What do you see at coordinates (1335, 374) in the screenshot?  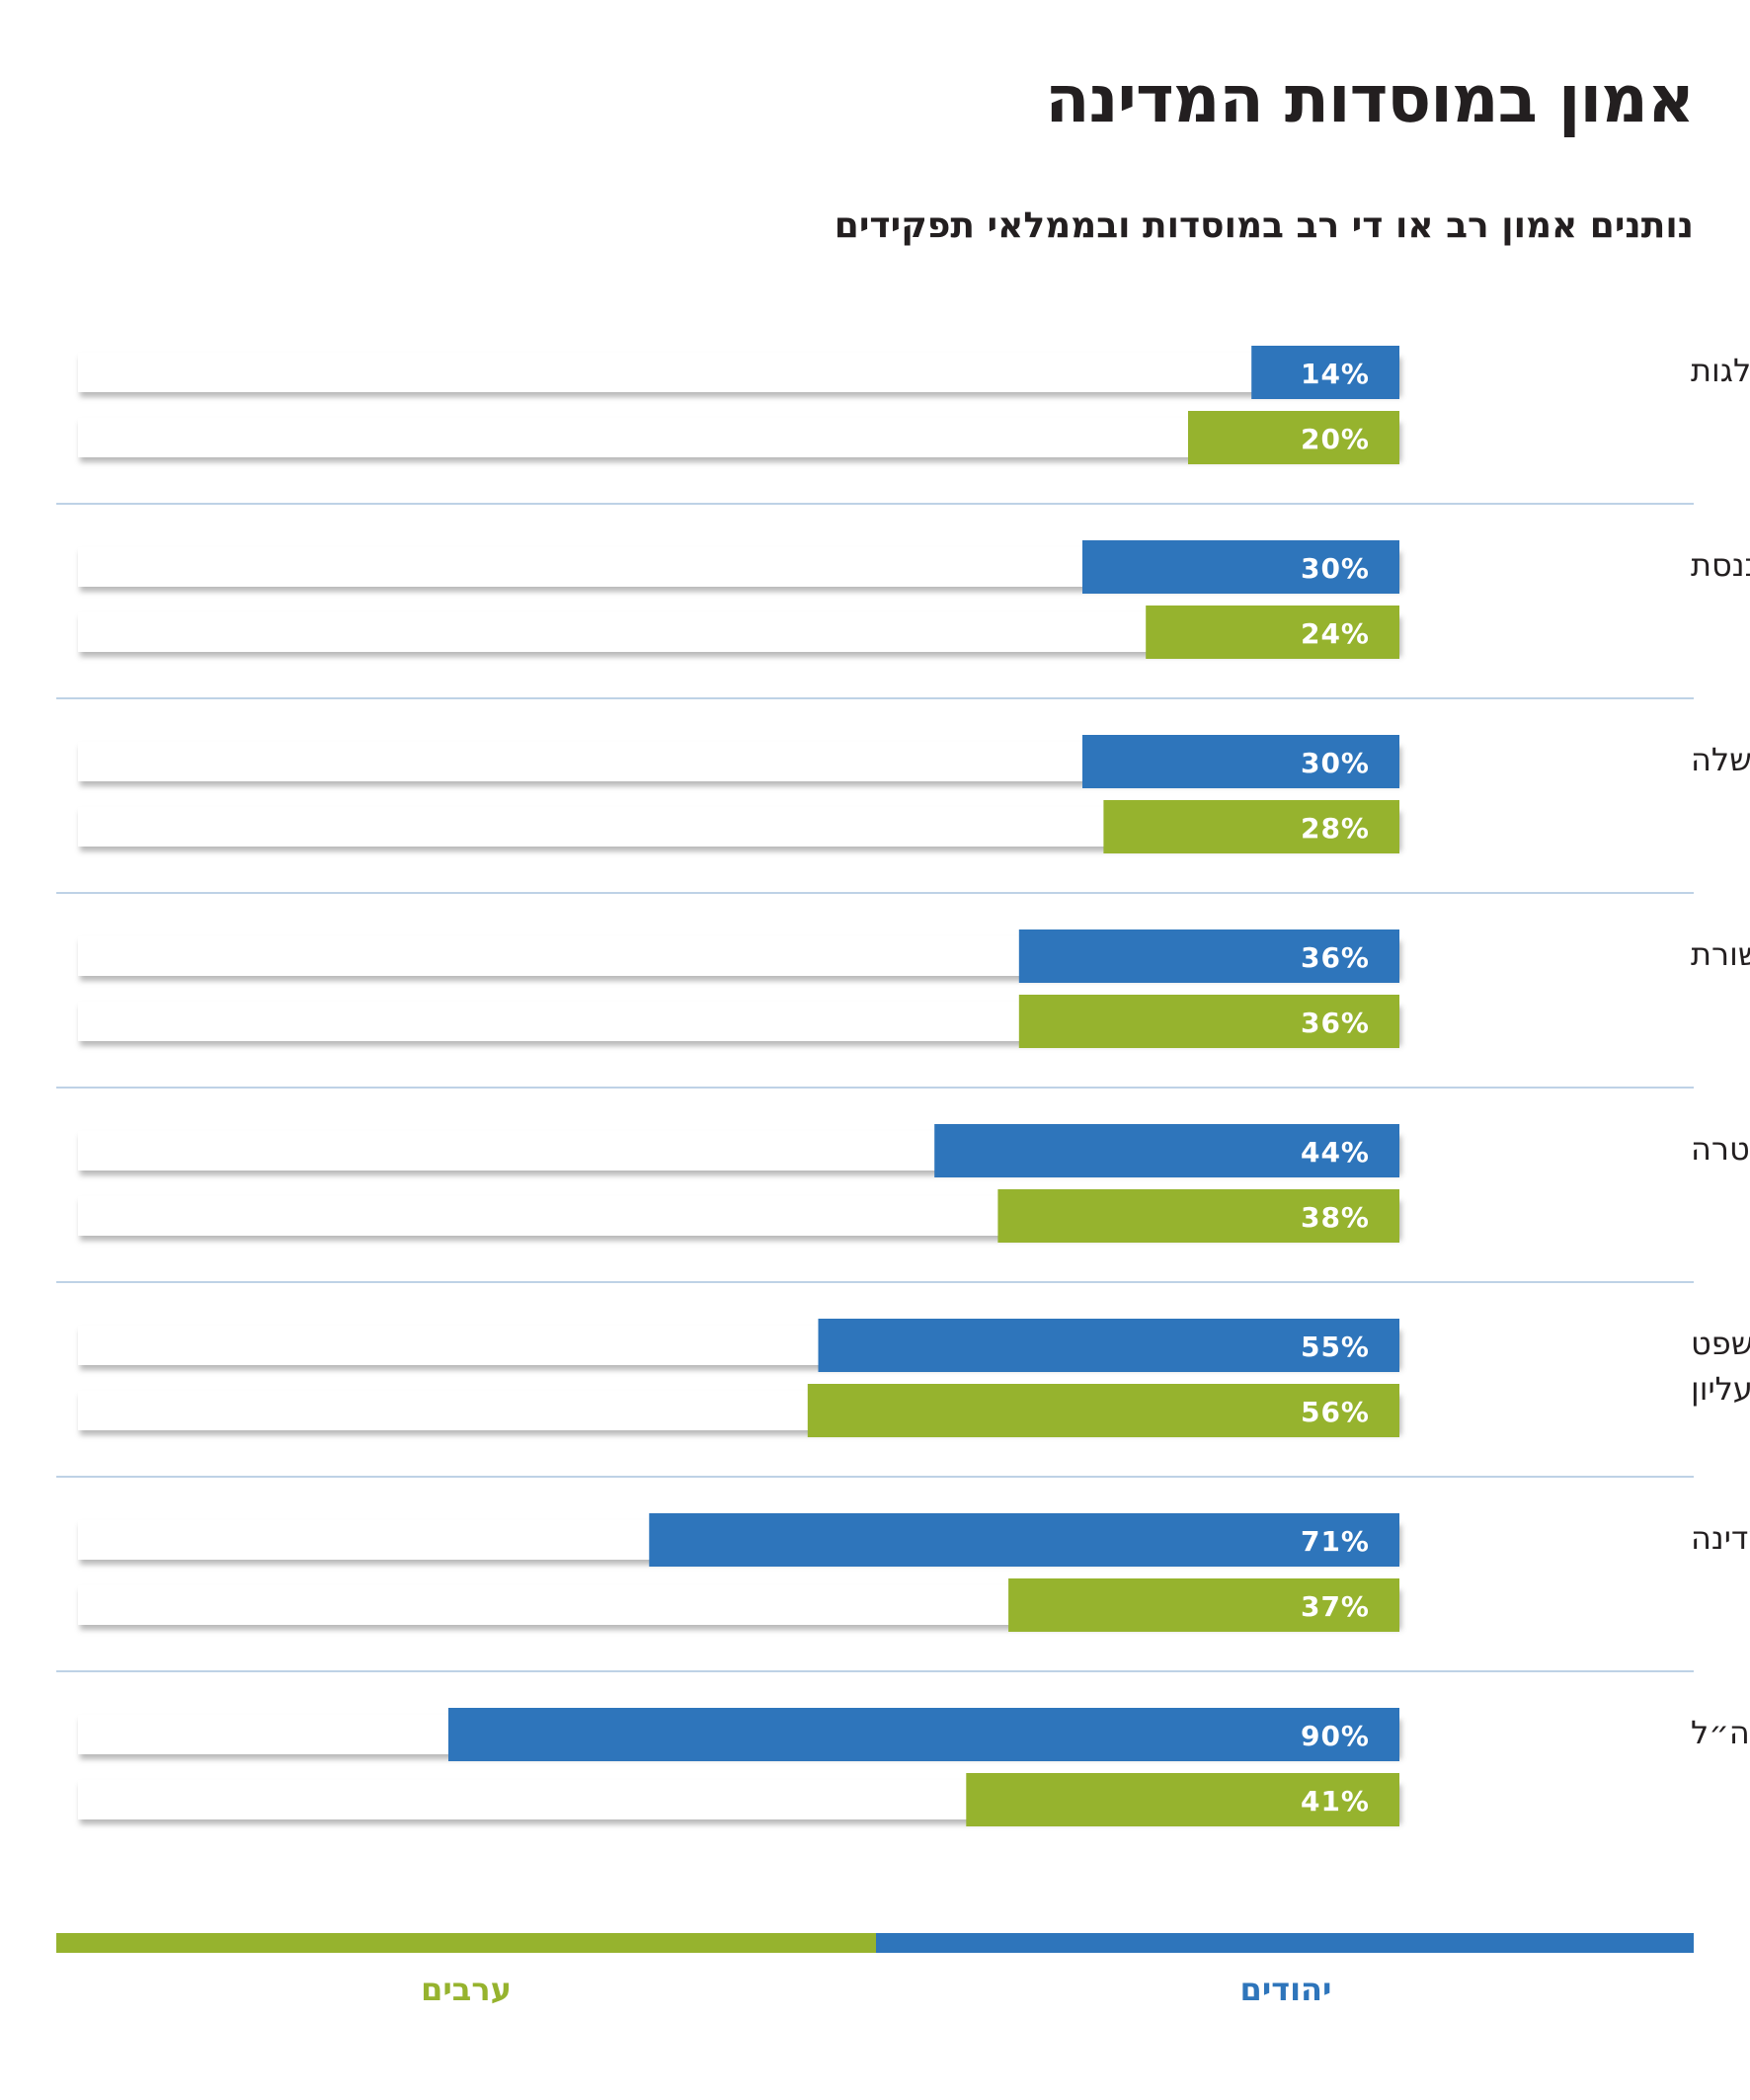 I see `data-label-jews: 14%` at bounding box center [1335, 374].